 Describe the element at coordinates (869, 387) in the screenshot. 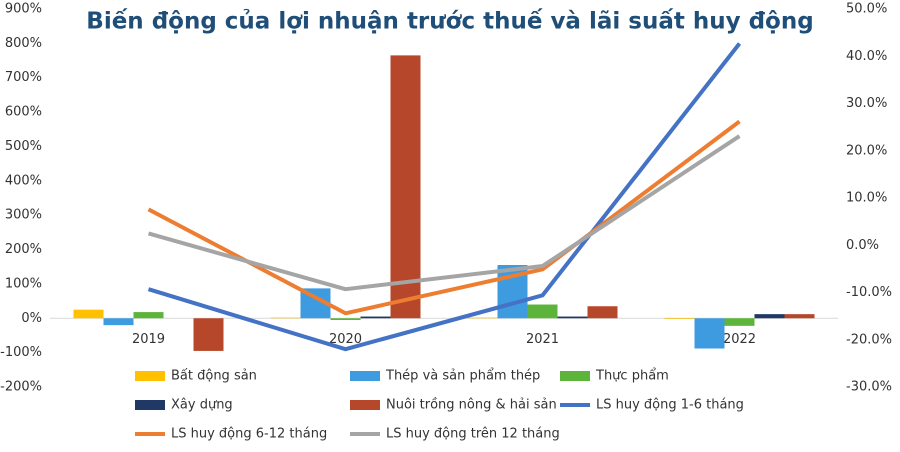

I see `y2-tick-label: -30.0%` at that location.